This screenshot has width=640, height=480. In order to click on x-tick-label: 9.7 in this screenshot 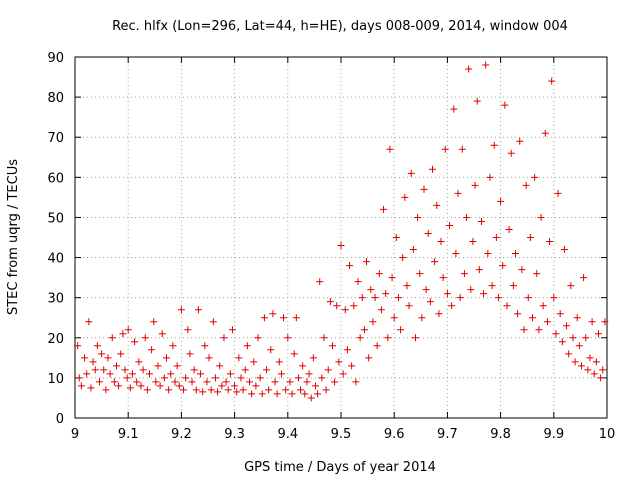, I will do `click(447, 434)`.